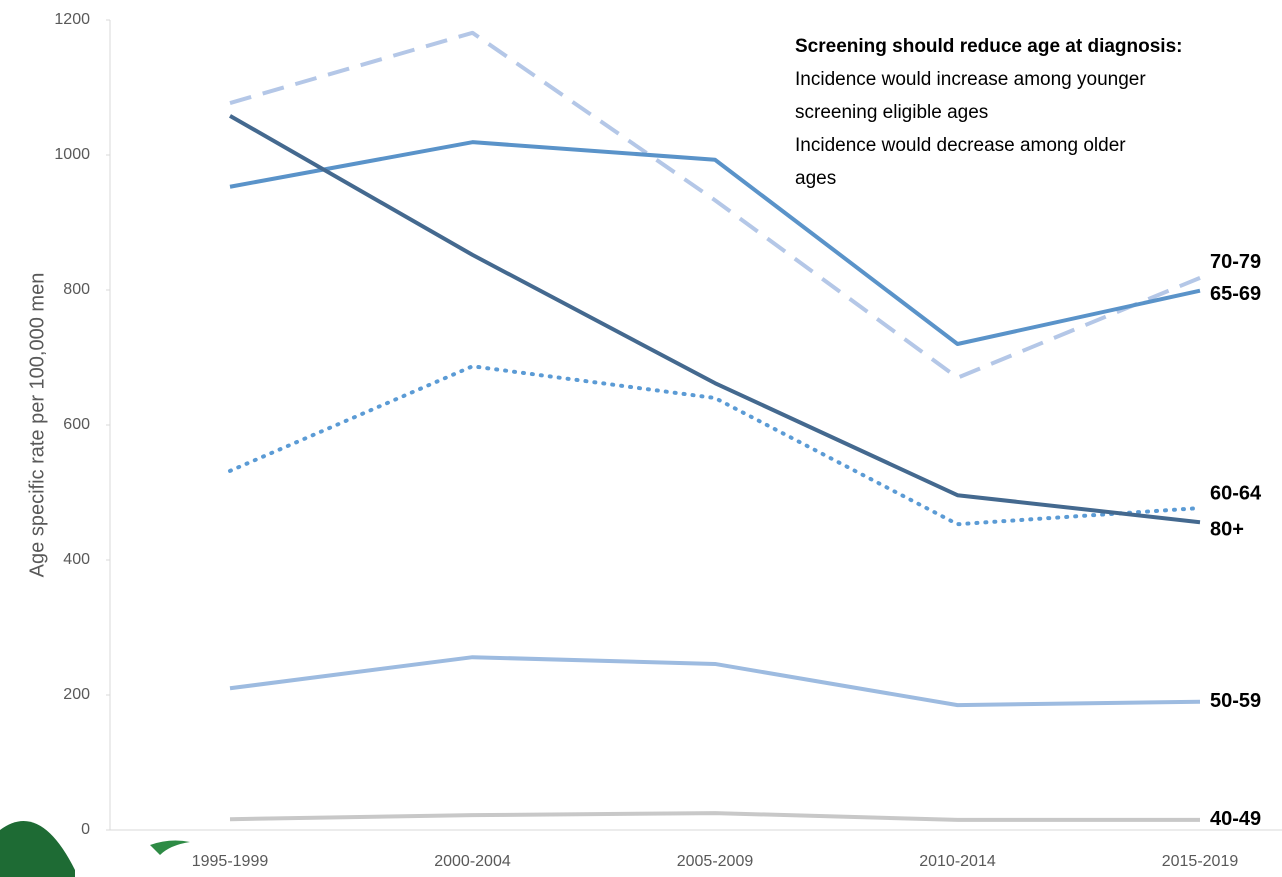 The image size is (1282, 877). Describe the element at coordinates (472, 861) in the screenshot. I see `x-tick-label: 2000-2004` at that location.